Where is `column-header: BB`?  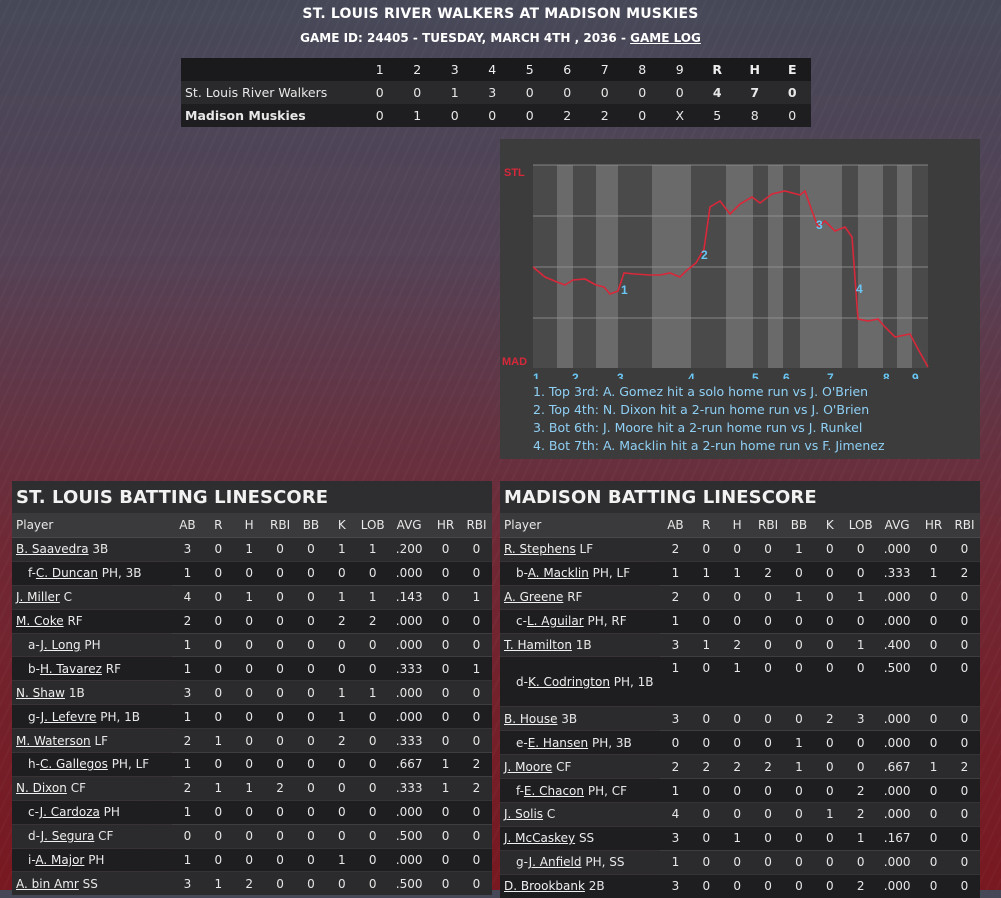 column-header: BB is located at coordinates (799, 525).